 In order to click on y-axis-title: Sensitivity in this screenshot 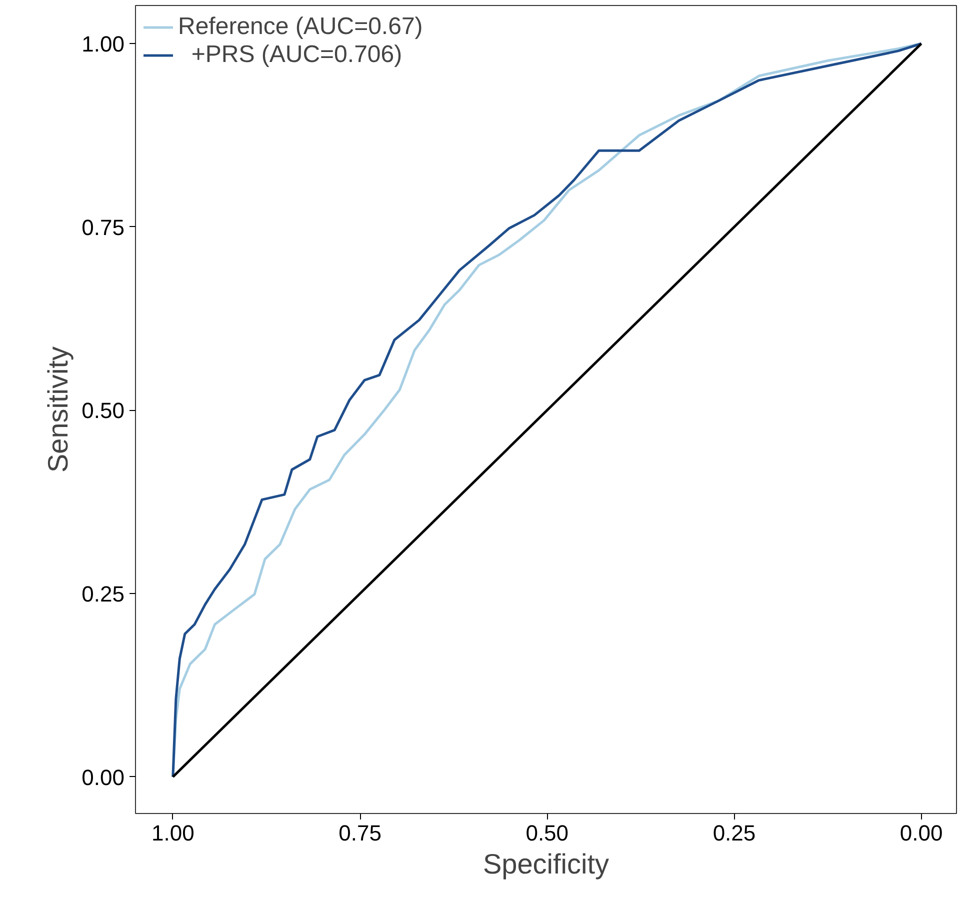, I will do `click(58, 409)`.